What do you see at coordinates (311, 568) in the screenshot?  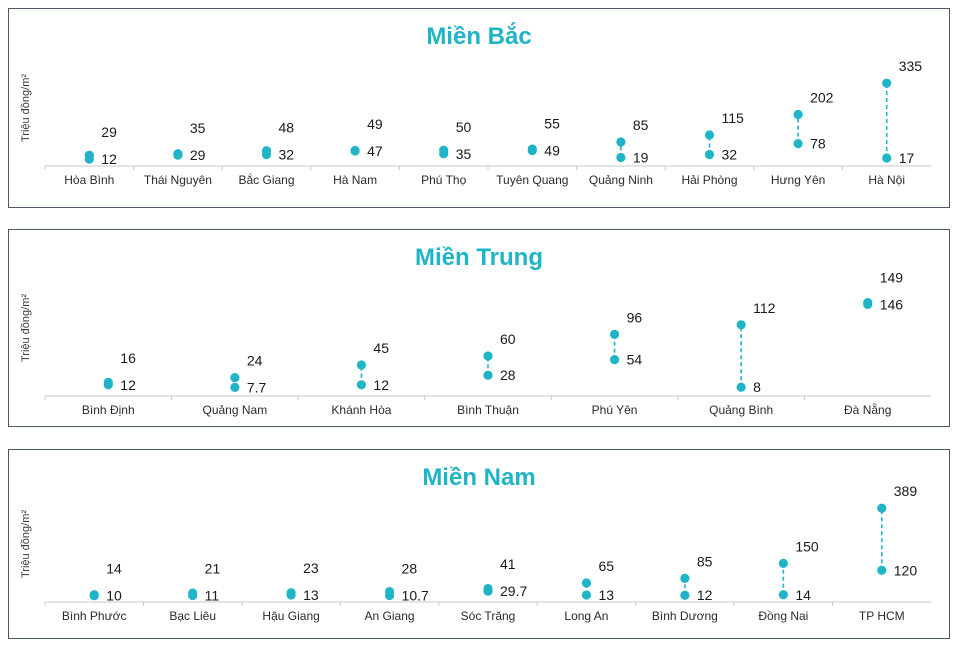 I see `high-value-label: 23` at bounding box center [311, 568].